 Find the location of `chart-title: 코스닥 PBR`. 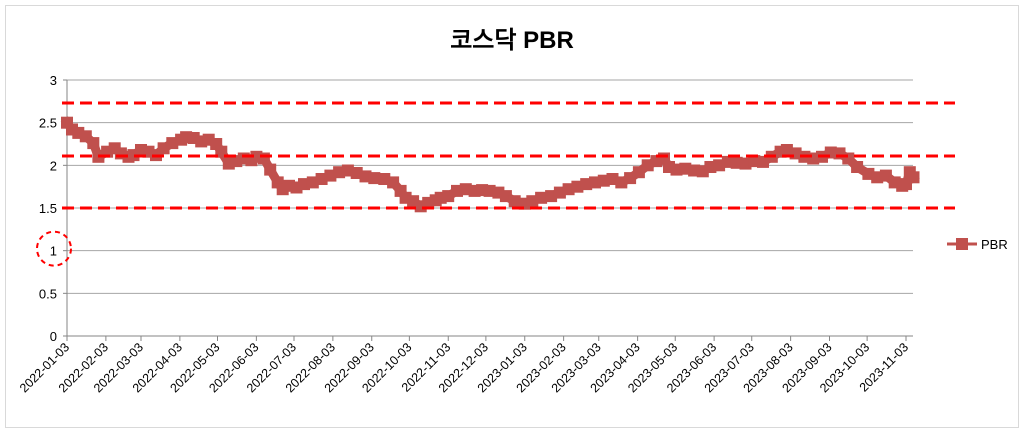

chart-title: 코스닥 PBR is located at coordinates (512, 40).